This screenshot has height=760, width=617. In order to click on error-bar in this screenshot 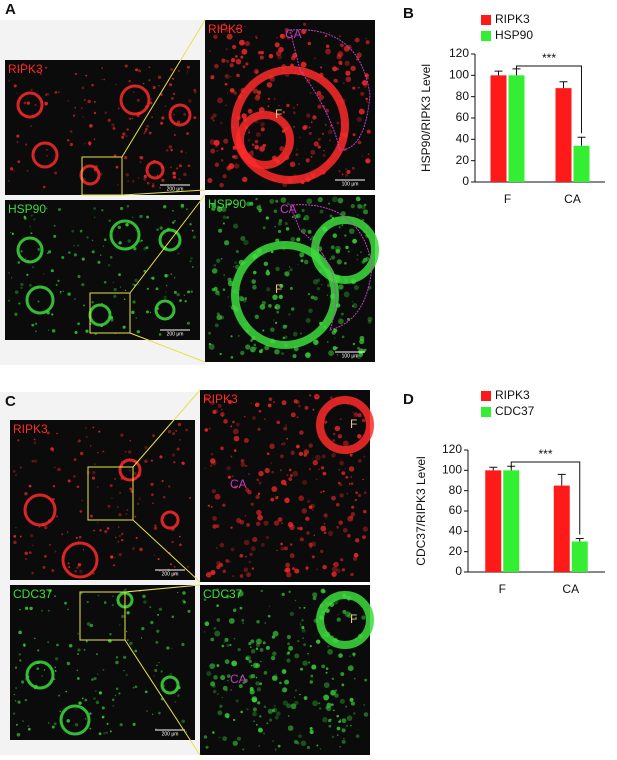, I will do `click(493, 468)`.